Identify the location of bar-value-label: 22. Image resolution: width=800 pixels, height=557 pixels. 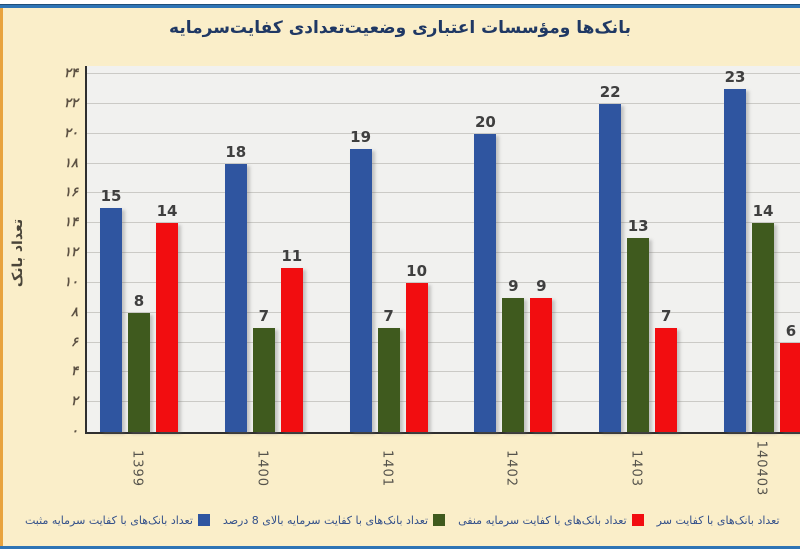
(610, 91).